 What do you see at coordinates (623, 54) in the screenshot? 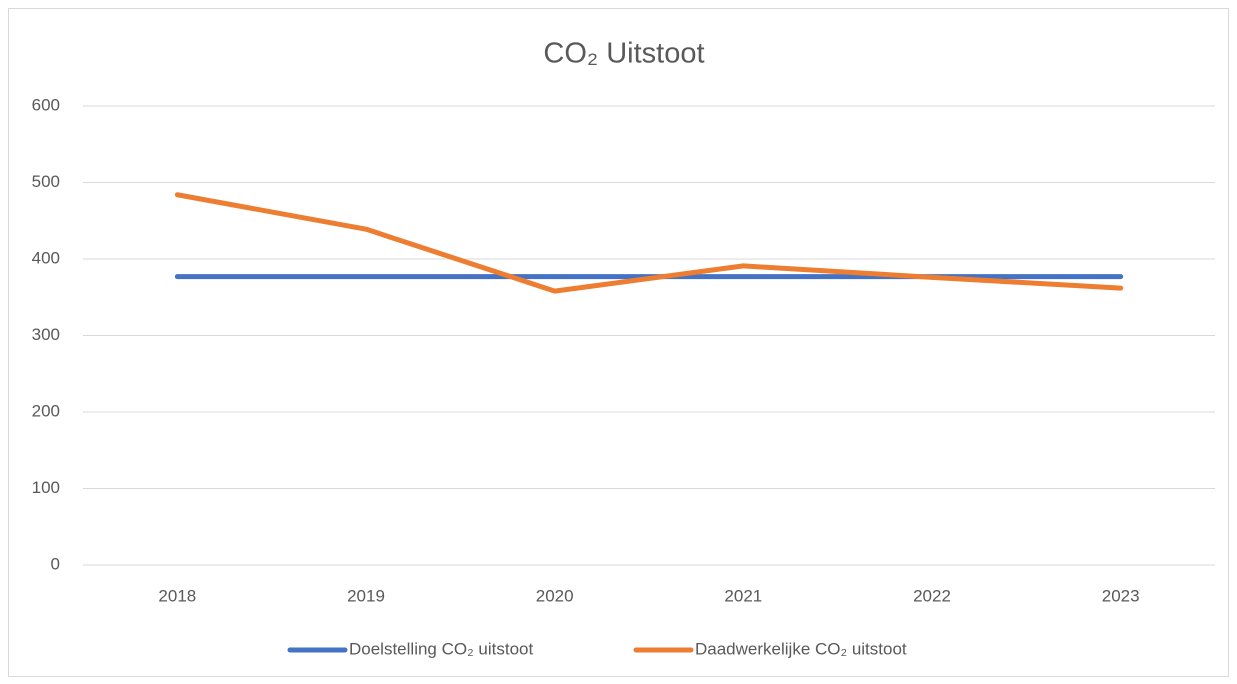
I see `chart-title: CO₂ Uitstoot` at bounding box center [623, 54].